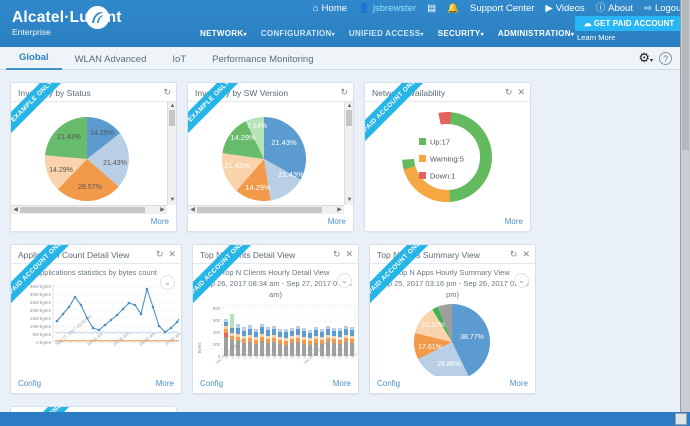 The height and width of the screenshot is (426, 690). I want to click on nav-item-network: NETWORK▾, so click(223, 33).